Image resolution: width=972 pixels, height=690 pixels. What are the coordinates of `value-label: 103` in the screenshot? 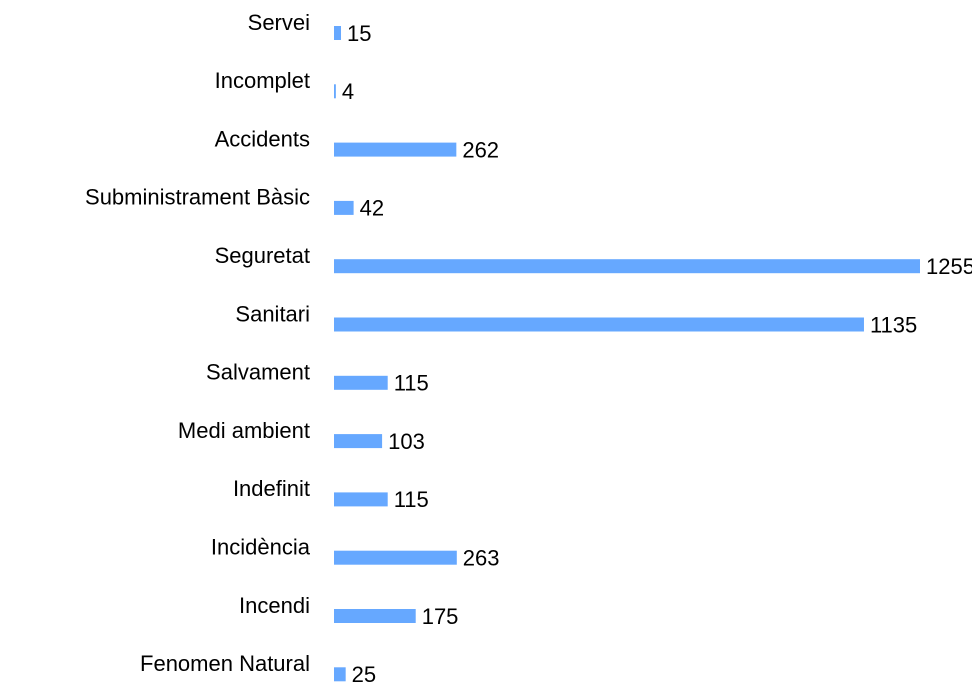 It's located at (406, 441).